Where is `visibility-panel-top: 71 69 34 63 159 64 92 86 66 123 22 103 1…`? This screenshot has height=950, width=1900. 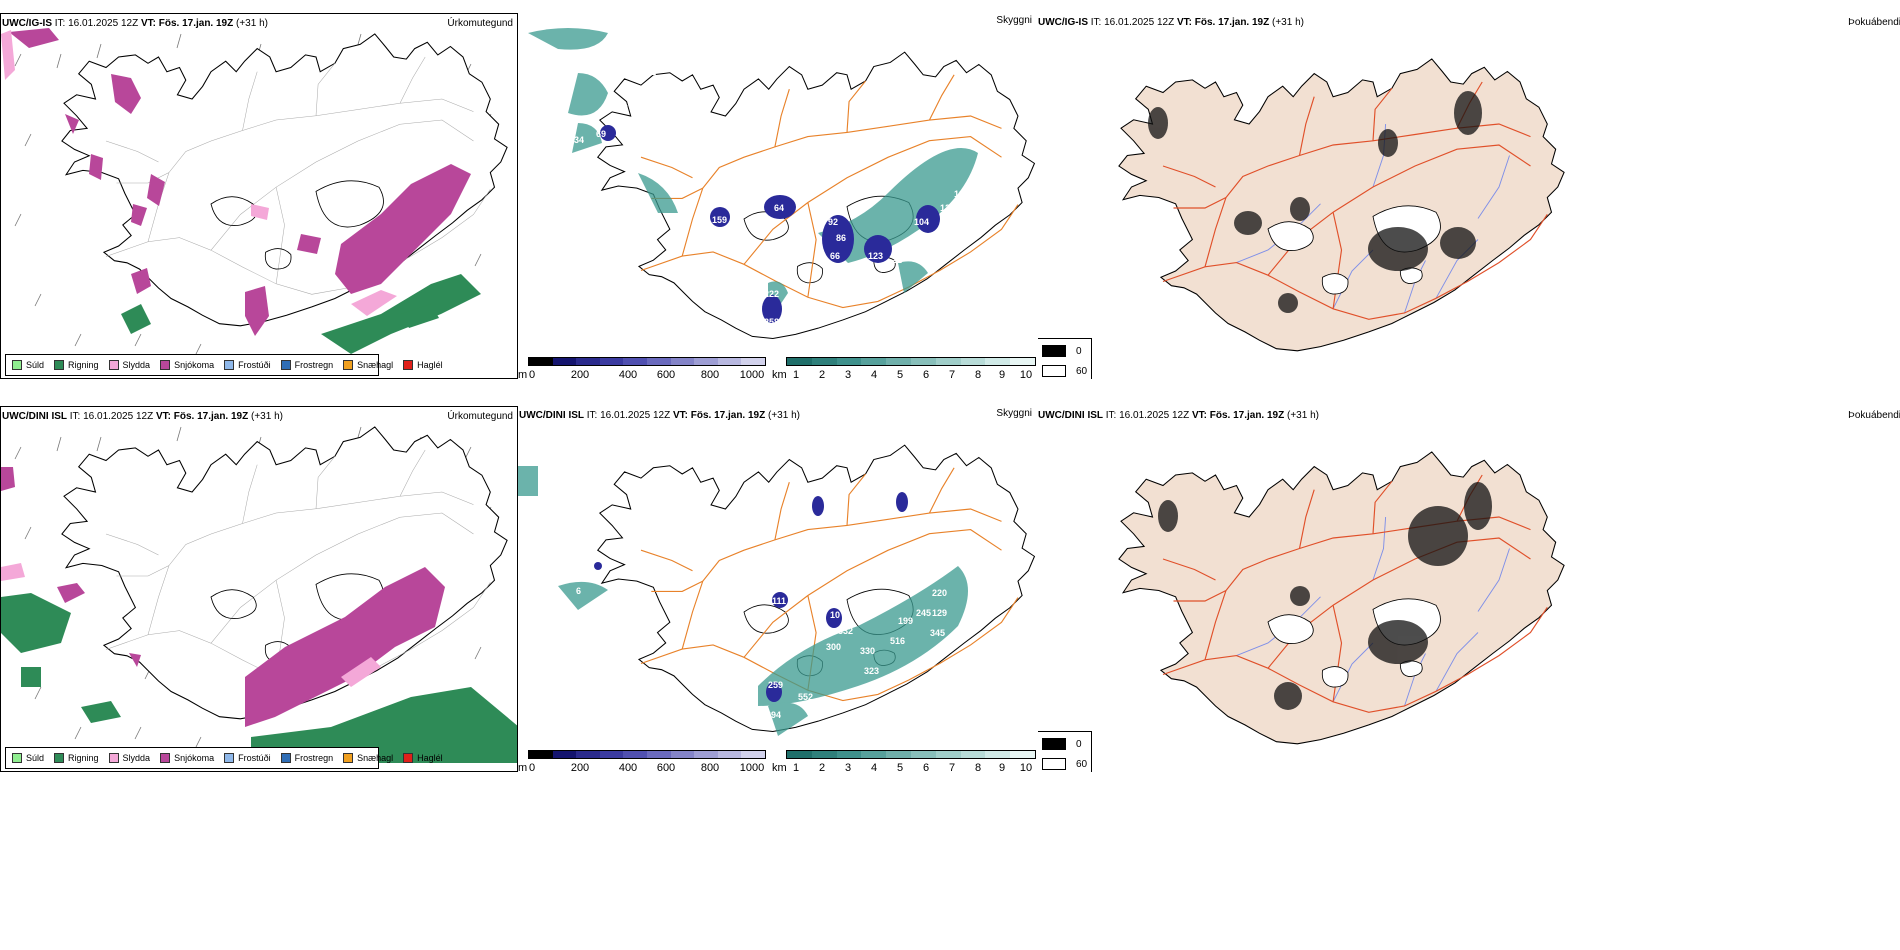
visibility-panel-top: 71 69 34 63 159 64 92 86 66 123 22 103 1… is located at coordinates (778, 196).